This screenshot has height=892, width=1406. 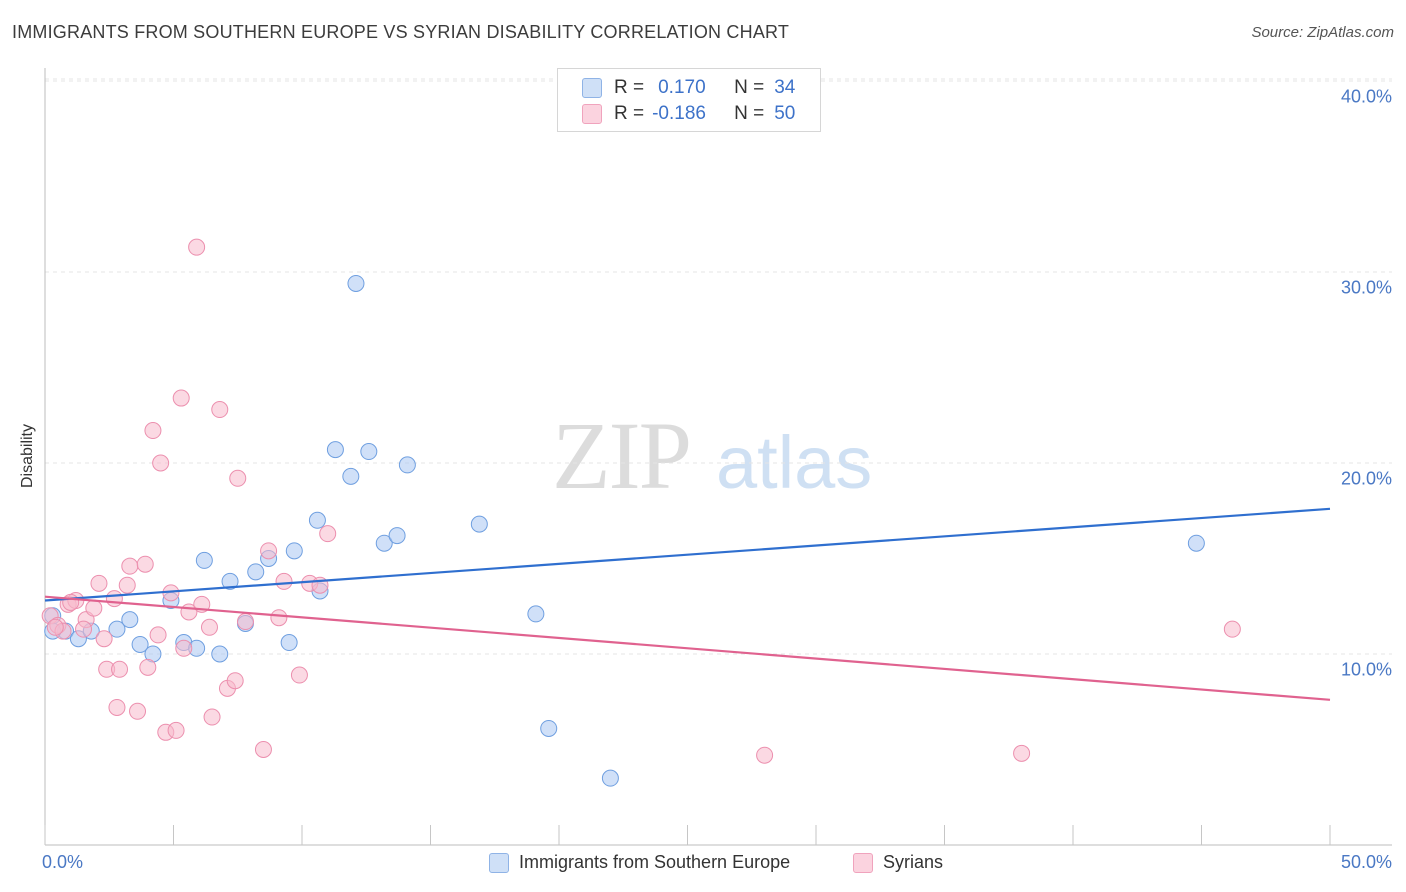 I want to click on legend-series1-label: Immigrants from Southern Europe, so click(x=655, y=862).